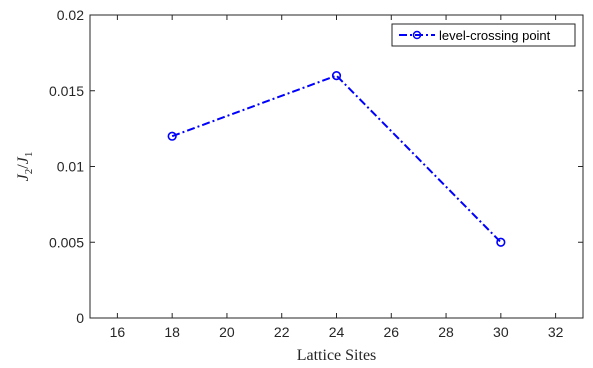 This screenshot has width=593, height=368. I want to click on x-tick-label: 18, so click(172, 332).